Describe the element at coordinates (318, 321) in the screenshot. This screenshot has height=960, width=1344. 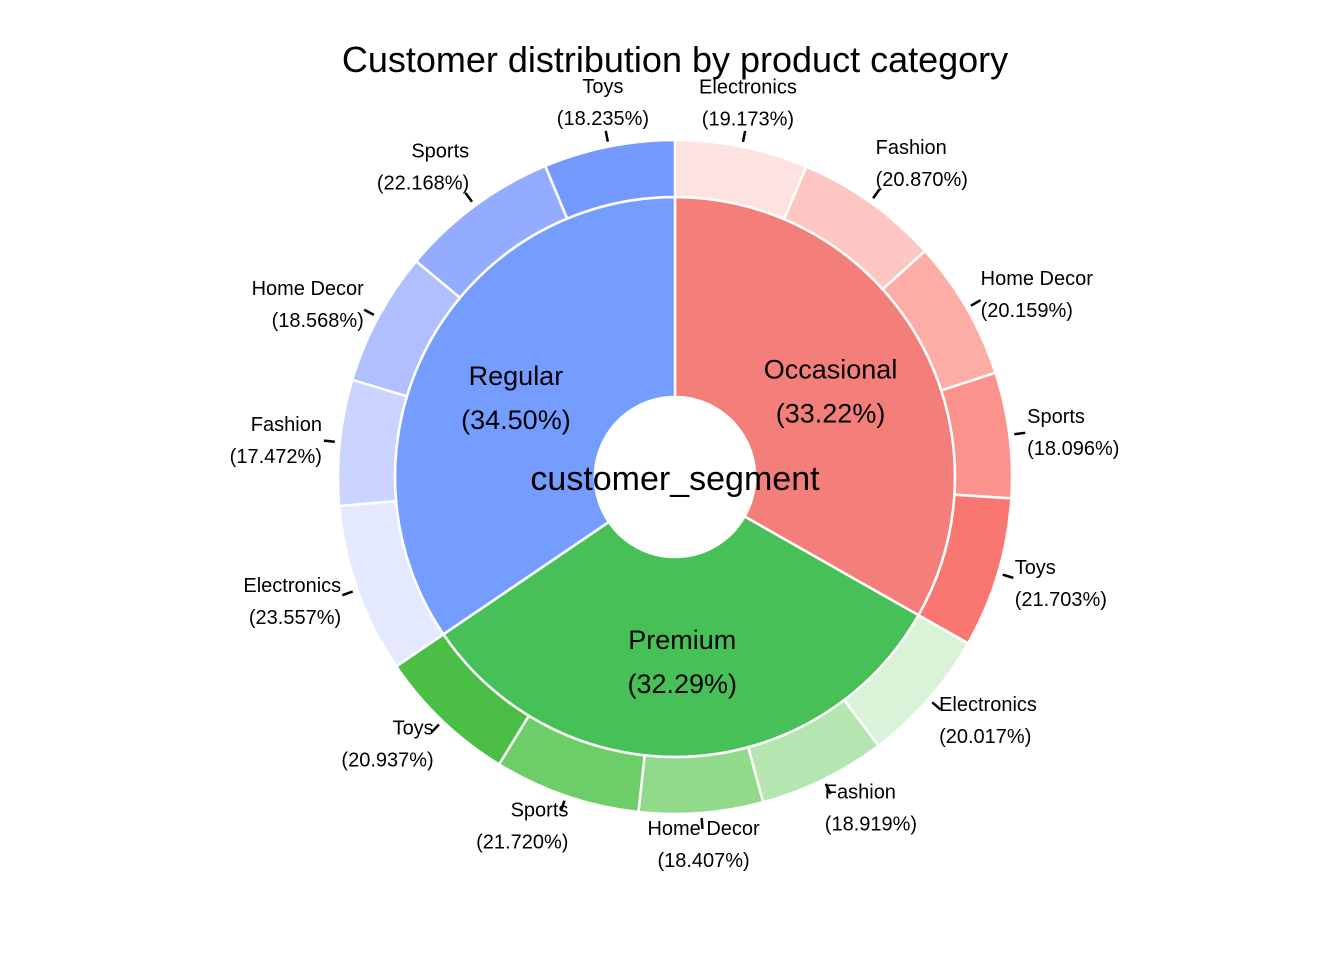
I see `outer-label-percent: (18.568%)` at that location.